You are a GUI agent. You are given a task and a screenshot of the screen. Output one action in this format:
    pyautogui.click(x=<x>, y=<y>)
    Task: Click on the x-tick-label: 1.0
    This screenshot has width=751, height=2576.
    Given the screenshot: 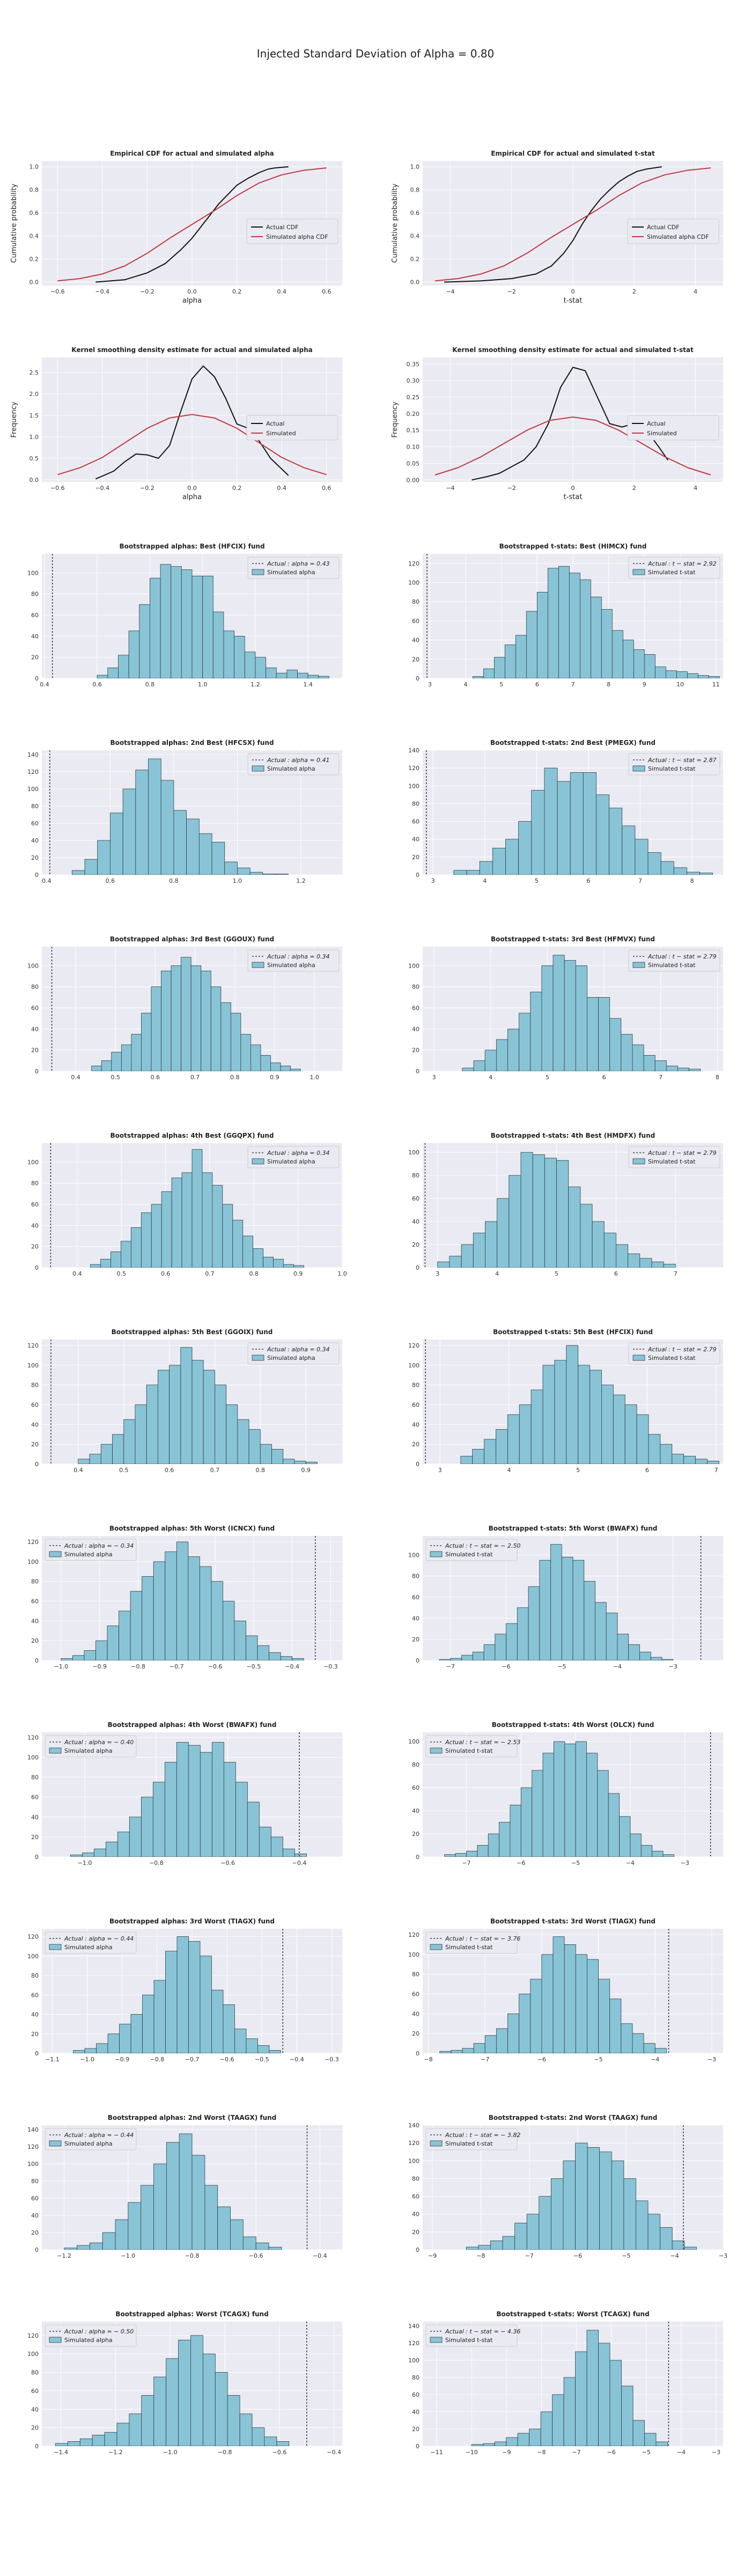 What is the action you would take?
    pyautogui.click(x=342, y=1273)
    